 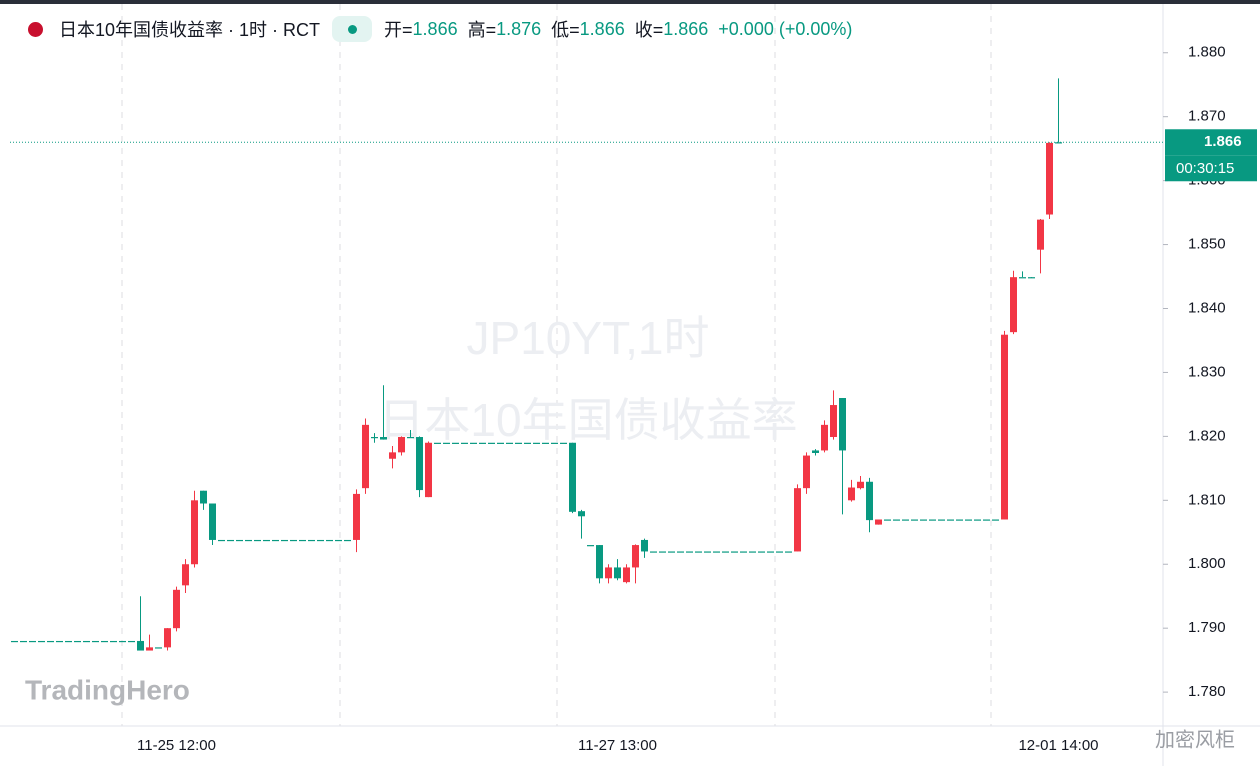 What do you see at coordinates (1211, 168) in the screenshot?
I see `countdown-badge` at bounding box center [1211, 168].